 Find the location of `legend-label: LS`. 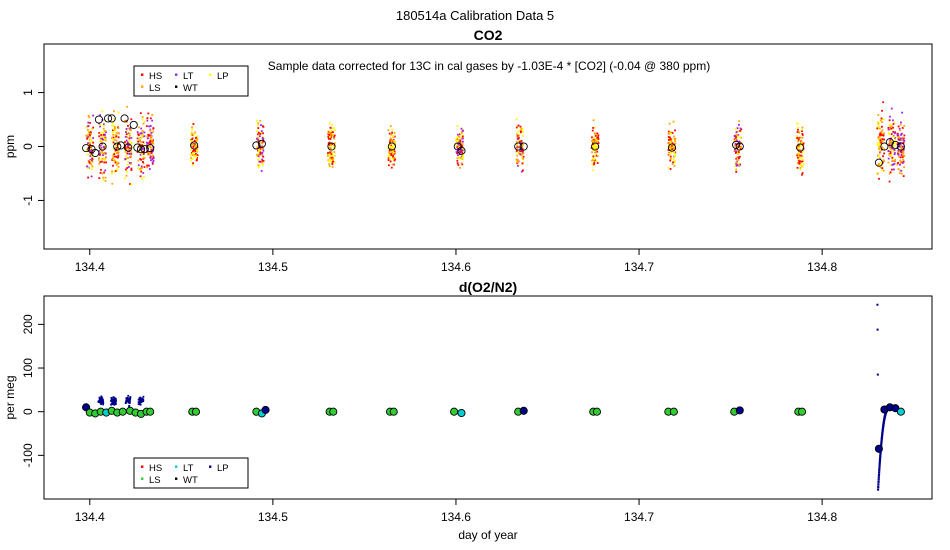

legend-label: LS is located at coordinates (155, 88).